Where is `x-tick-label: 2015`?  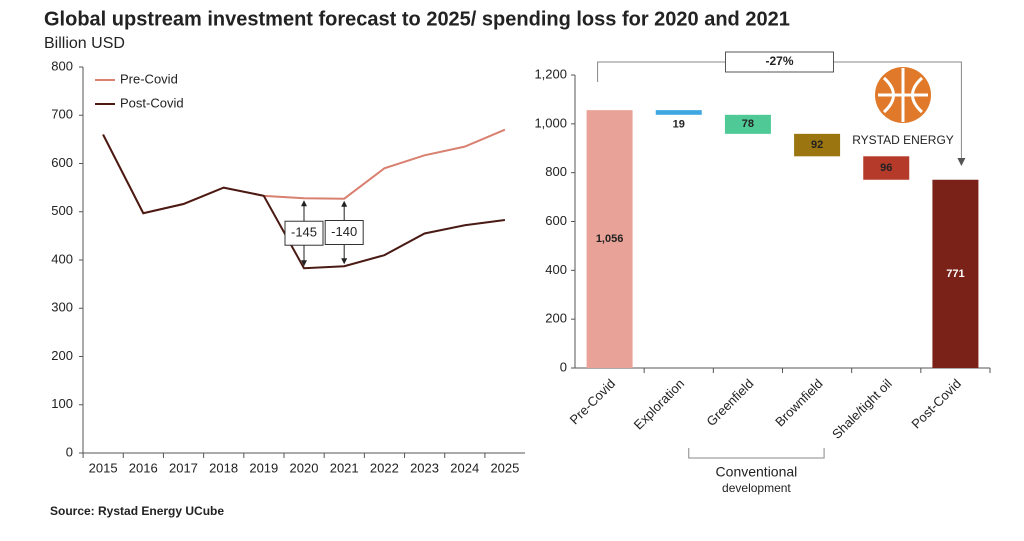 x-tick-label: 2015 is located at coordinates (103, 467).